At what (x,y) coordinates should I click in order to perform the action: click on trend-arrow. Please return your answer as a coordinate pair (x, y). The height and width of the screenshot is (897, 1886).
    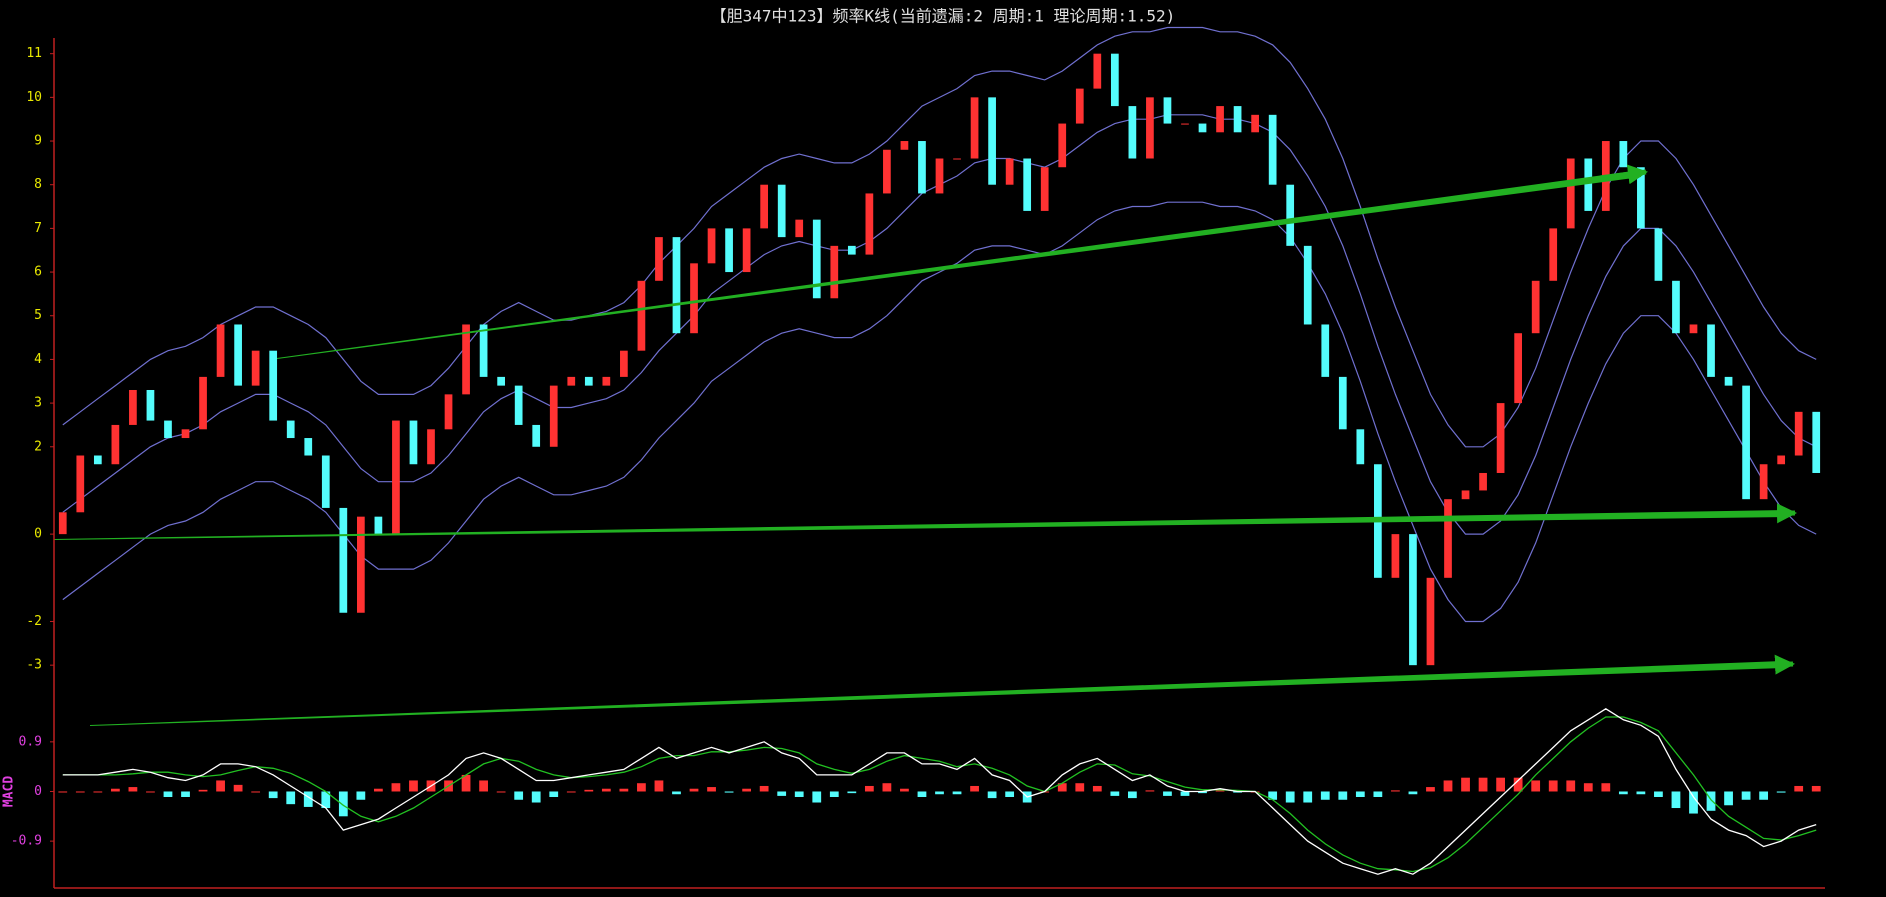
    Looking at the image, I should click on (919, 525).